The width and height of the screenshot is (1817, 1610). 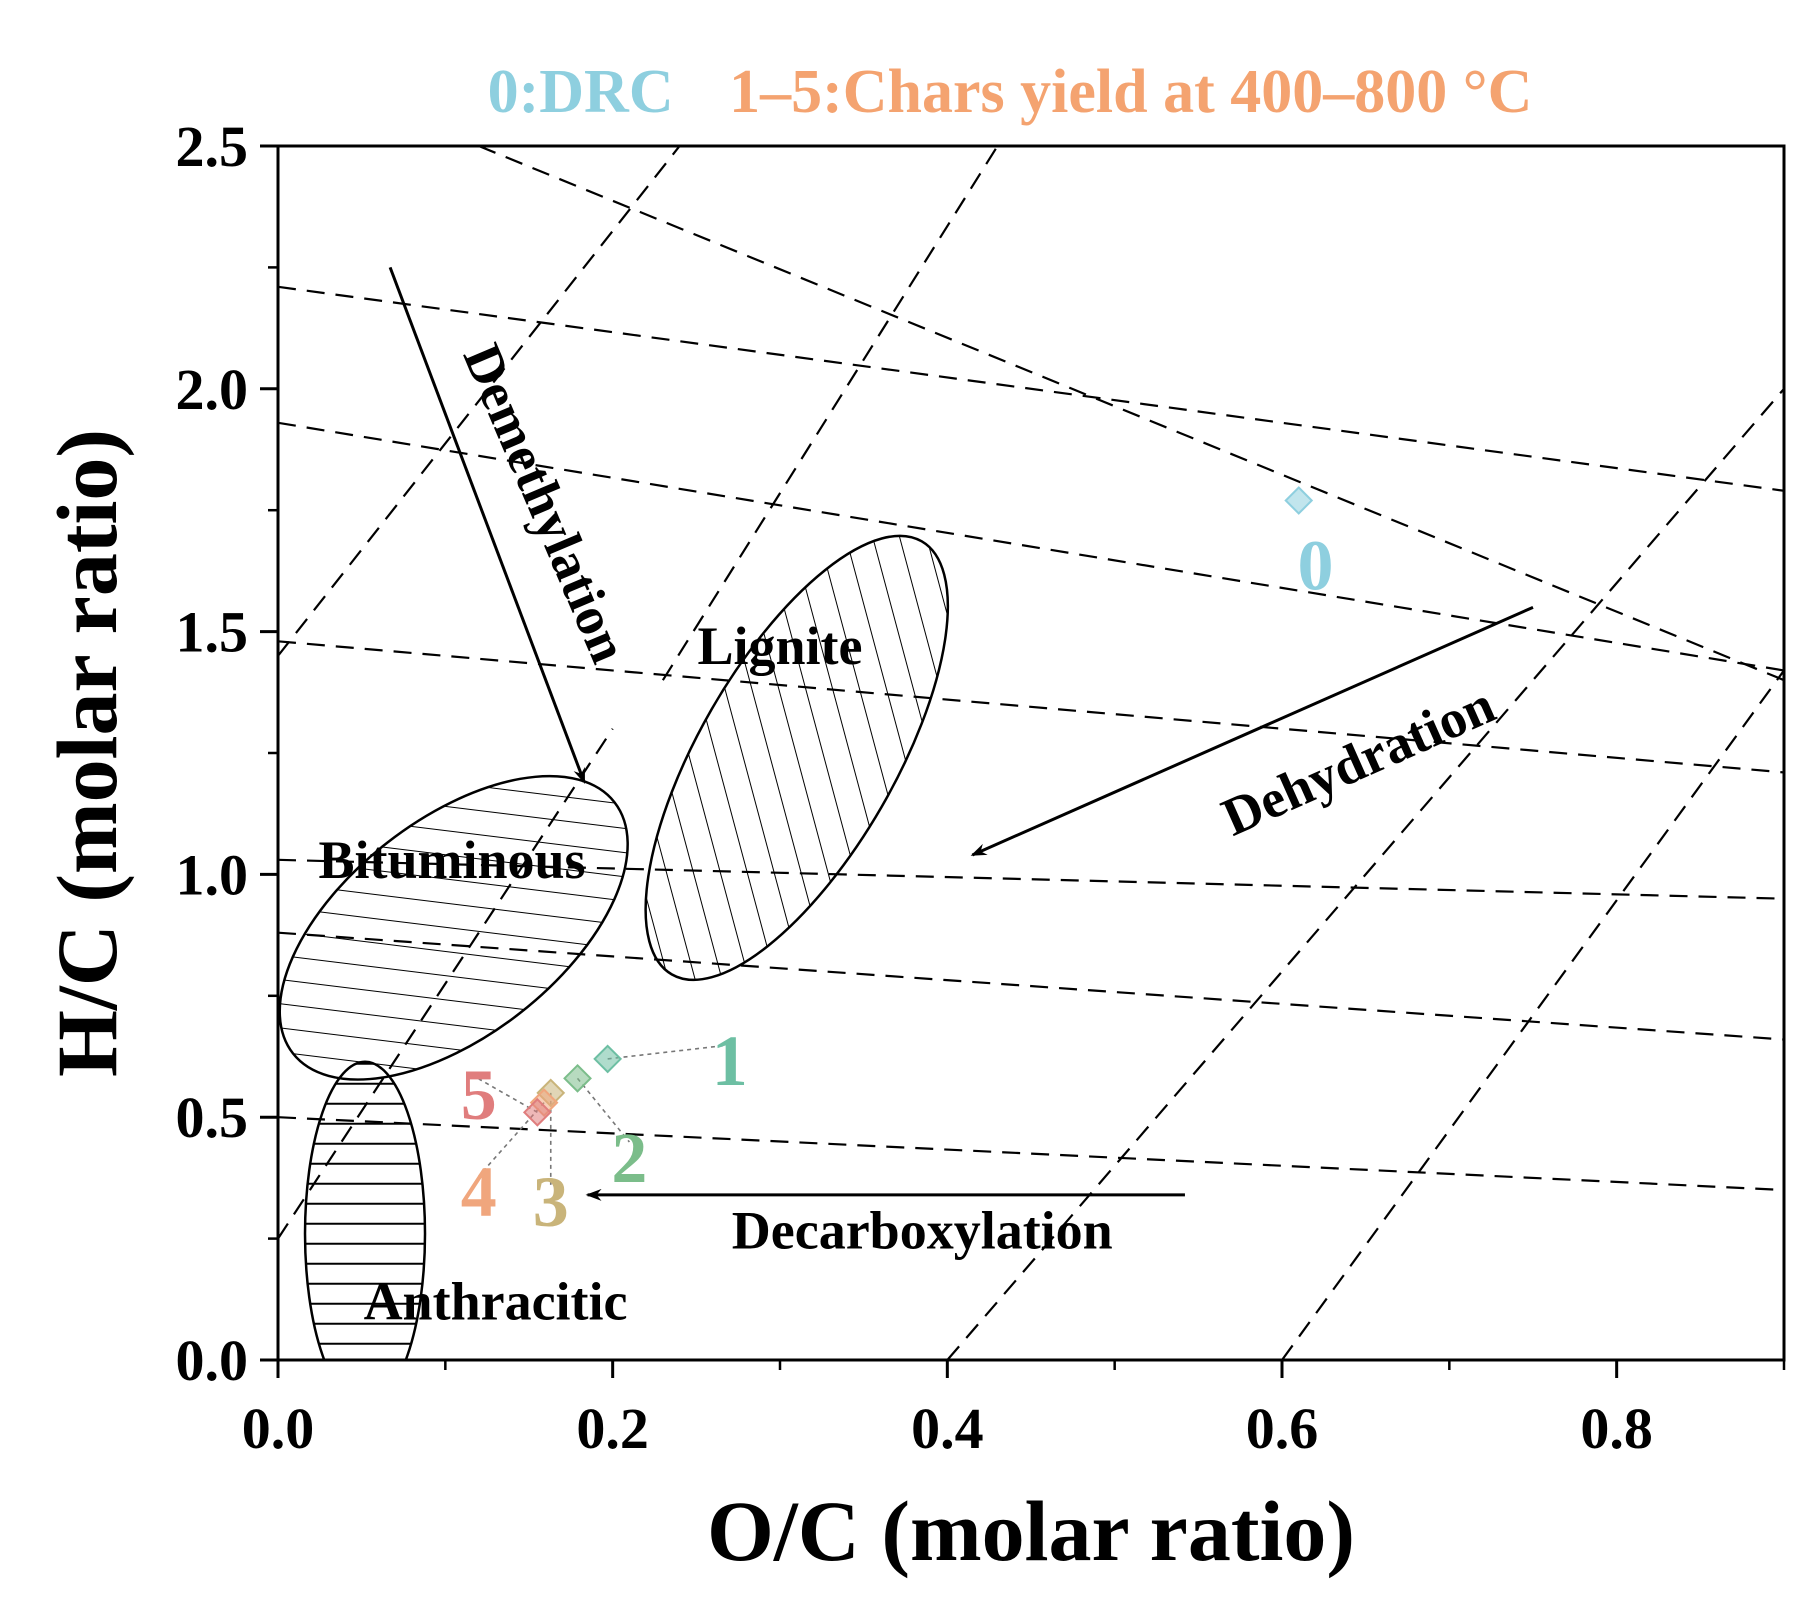 I want to click on x-tick-label: 0.4, so click(x=947, y=1428).